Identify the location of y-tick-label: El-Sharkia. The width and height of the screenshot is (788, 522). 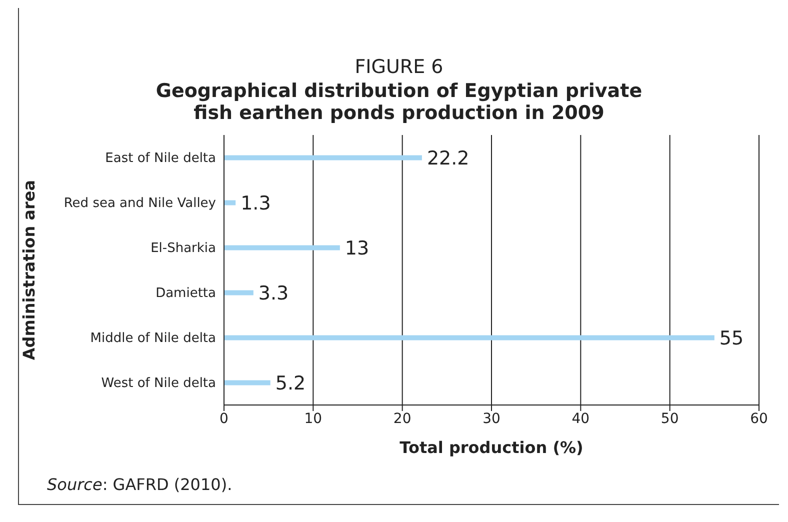
(183, 248).